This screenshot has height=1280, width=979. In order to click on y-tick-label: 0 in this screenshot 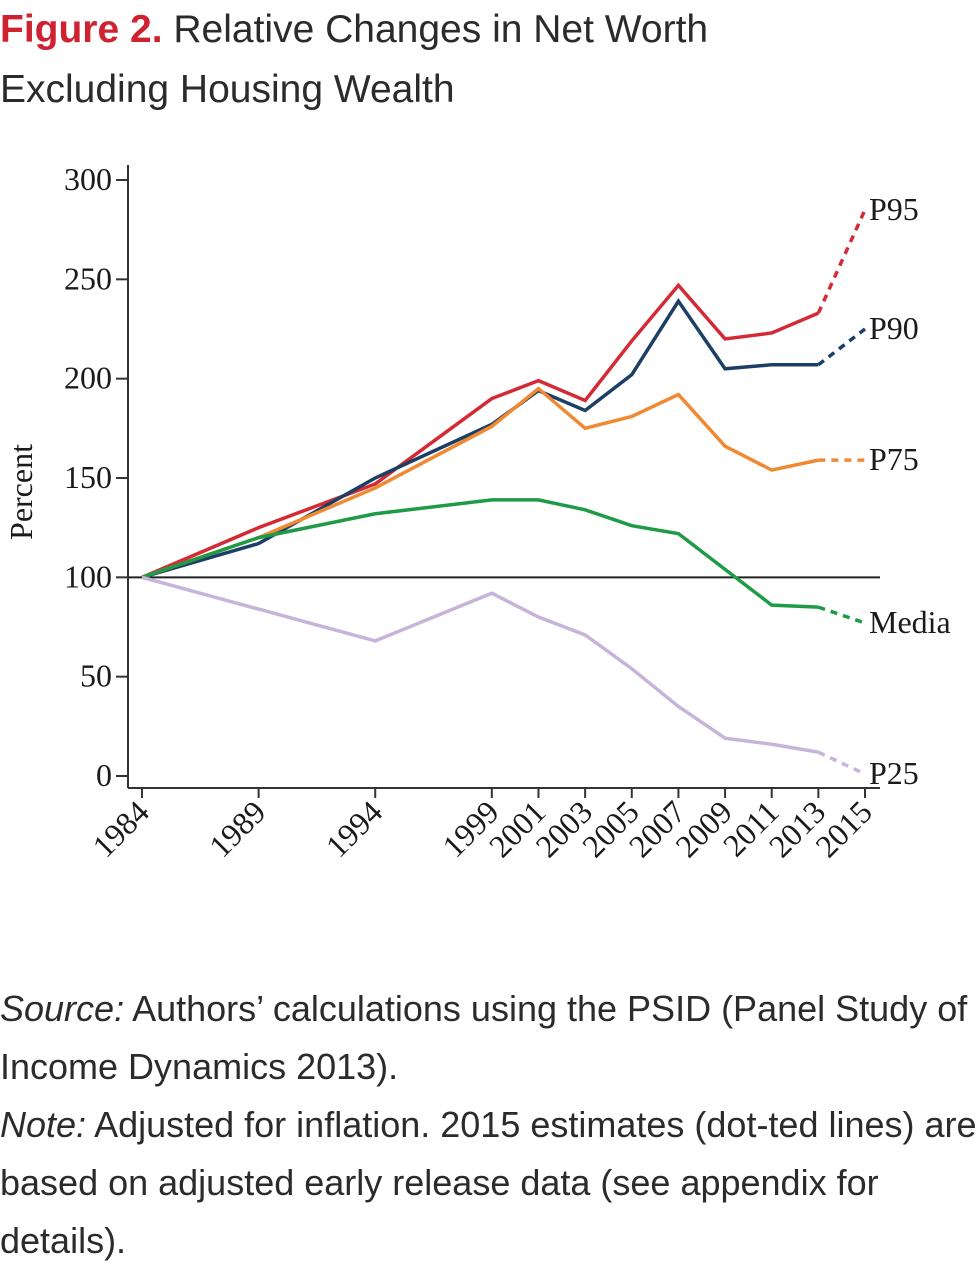, I will do `click(104, 775)`.